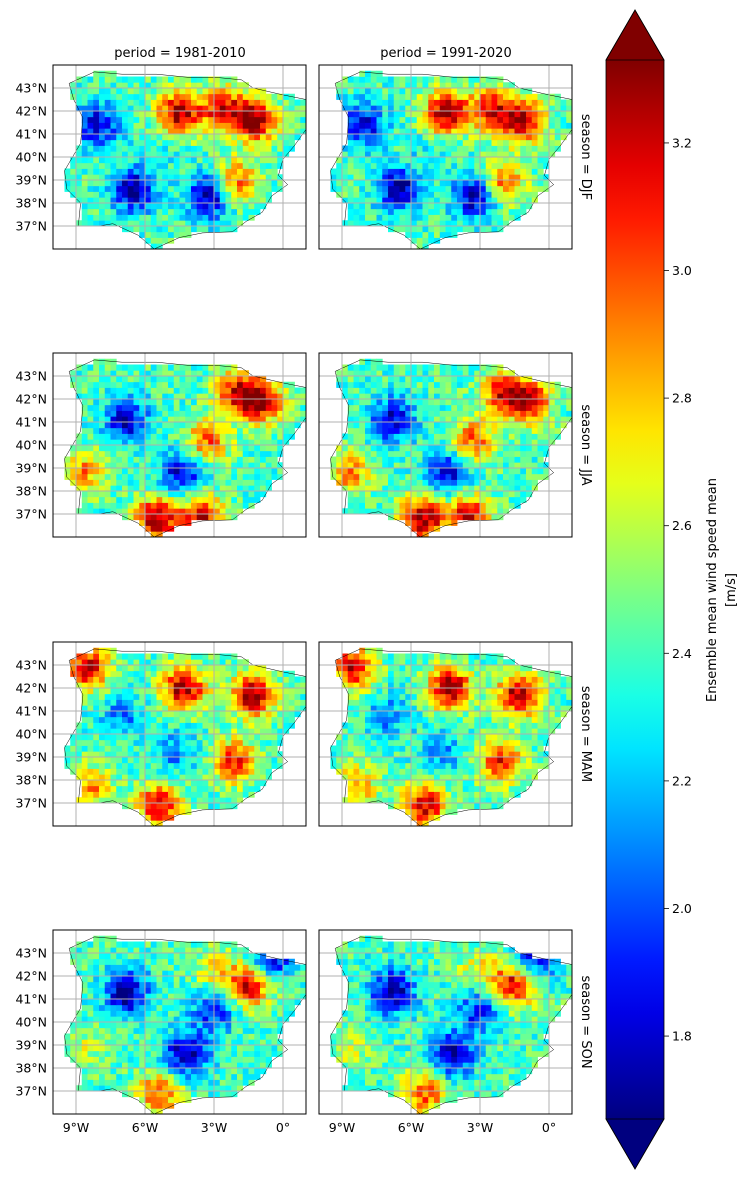 This screenshot has width=748, height=1180. Describe the element at coordinates (185, 448) in the screenshot. I see `coastline` at that location.